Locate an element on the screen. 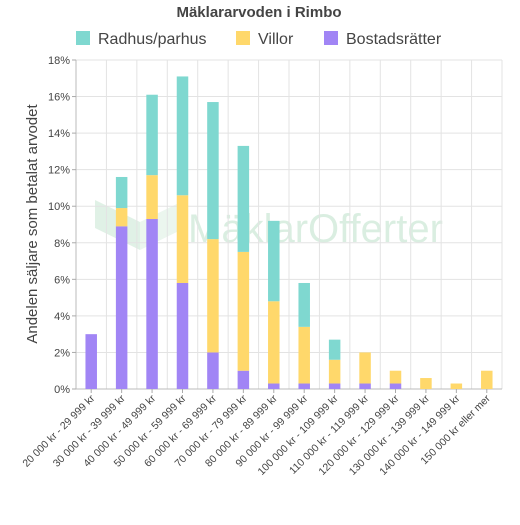 This screenshot has width=520, height=525. chart-title: Mäklararvoden i Rimbo is located at coordinates (258, 12).